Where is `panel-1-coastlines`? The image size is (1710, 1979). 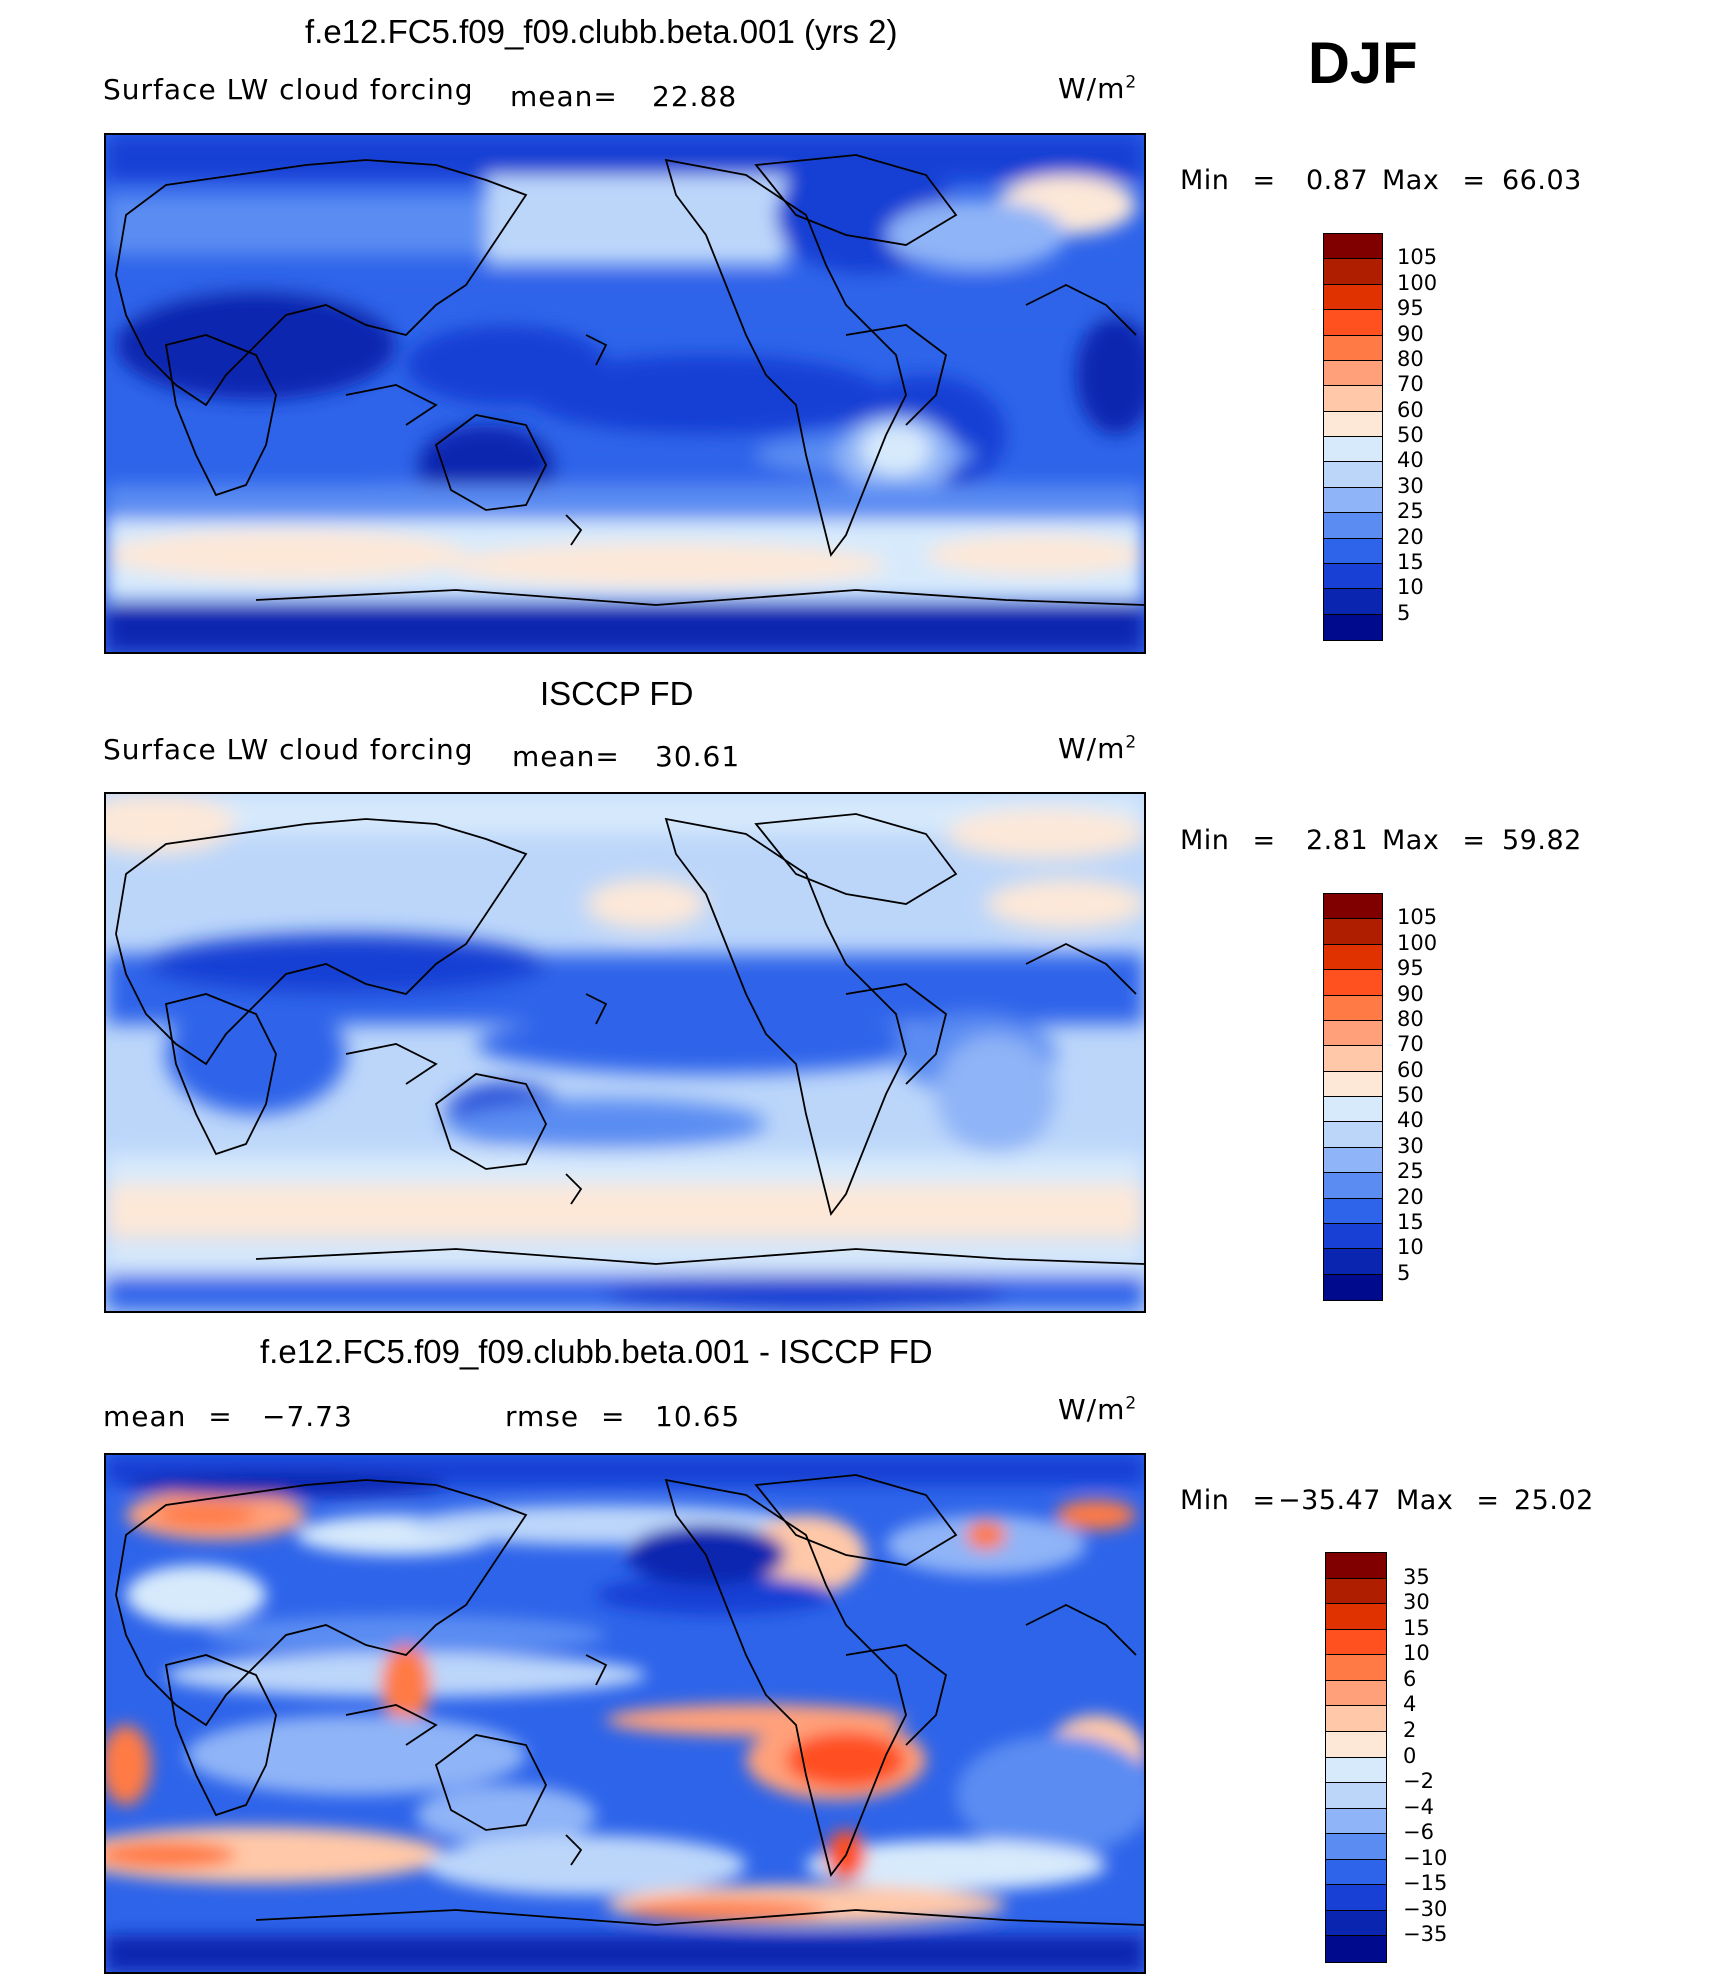
panel-1-coastlines is located at coordinates (629, 380).